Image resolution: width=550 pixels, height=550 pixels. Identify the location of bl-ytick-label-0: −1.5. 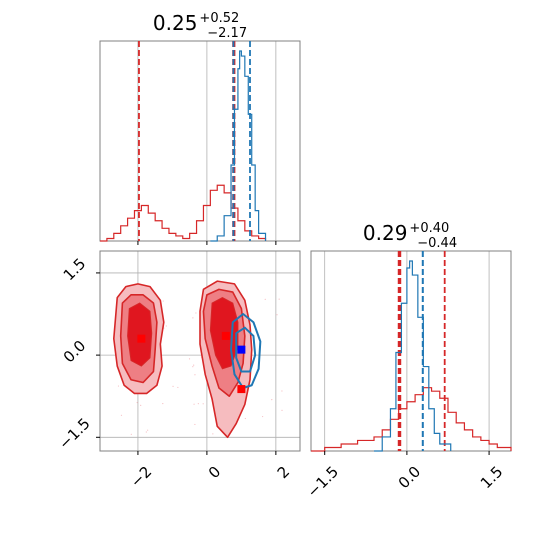
(74, 434).